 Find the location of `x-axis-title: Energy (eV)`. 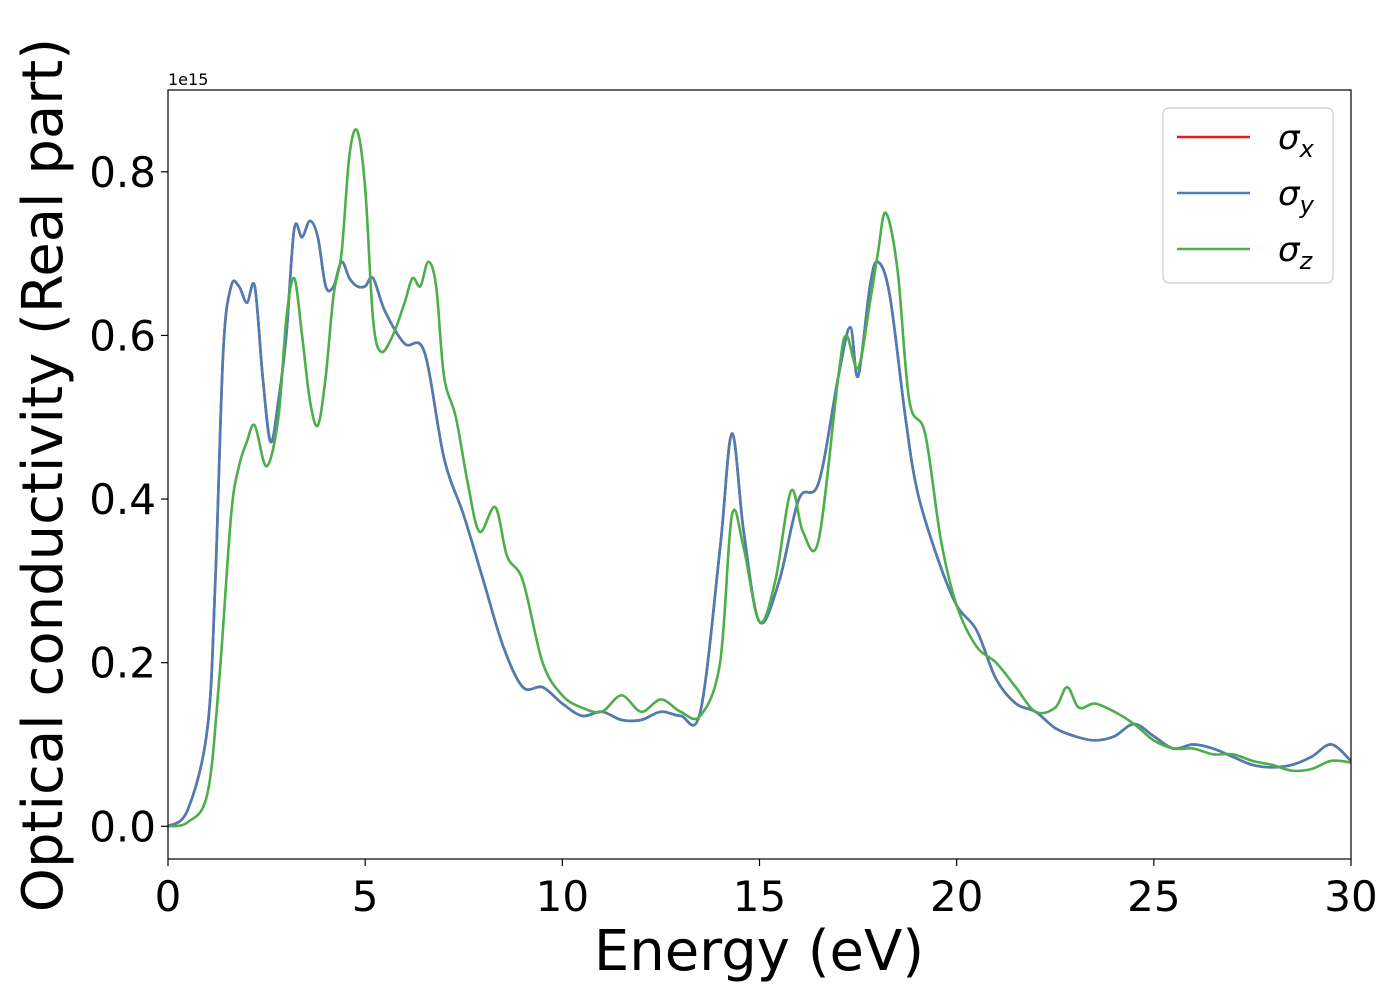

x-axis-title: Energy (eV) is located at coordinates (759, 951).